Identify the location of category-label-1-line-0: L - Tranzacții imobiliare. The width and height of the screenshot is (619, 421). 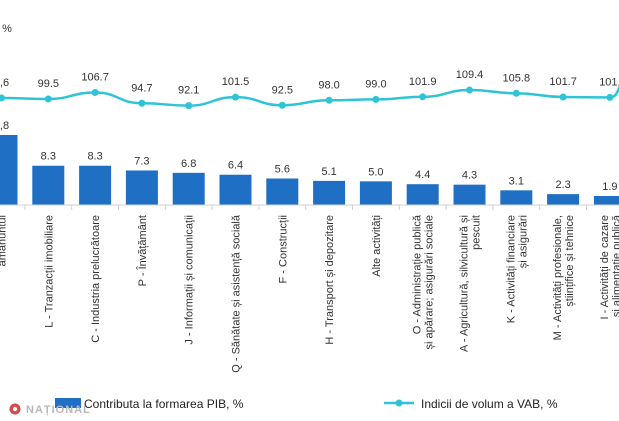
(49, 271).